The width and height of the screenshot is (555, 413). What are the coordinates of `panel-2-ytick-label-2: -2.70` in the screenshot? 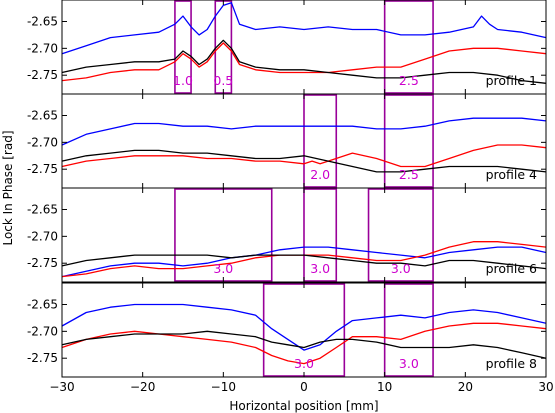 It's located at (42, 142).